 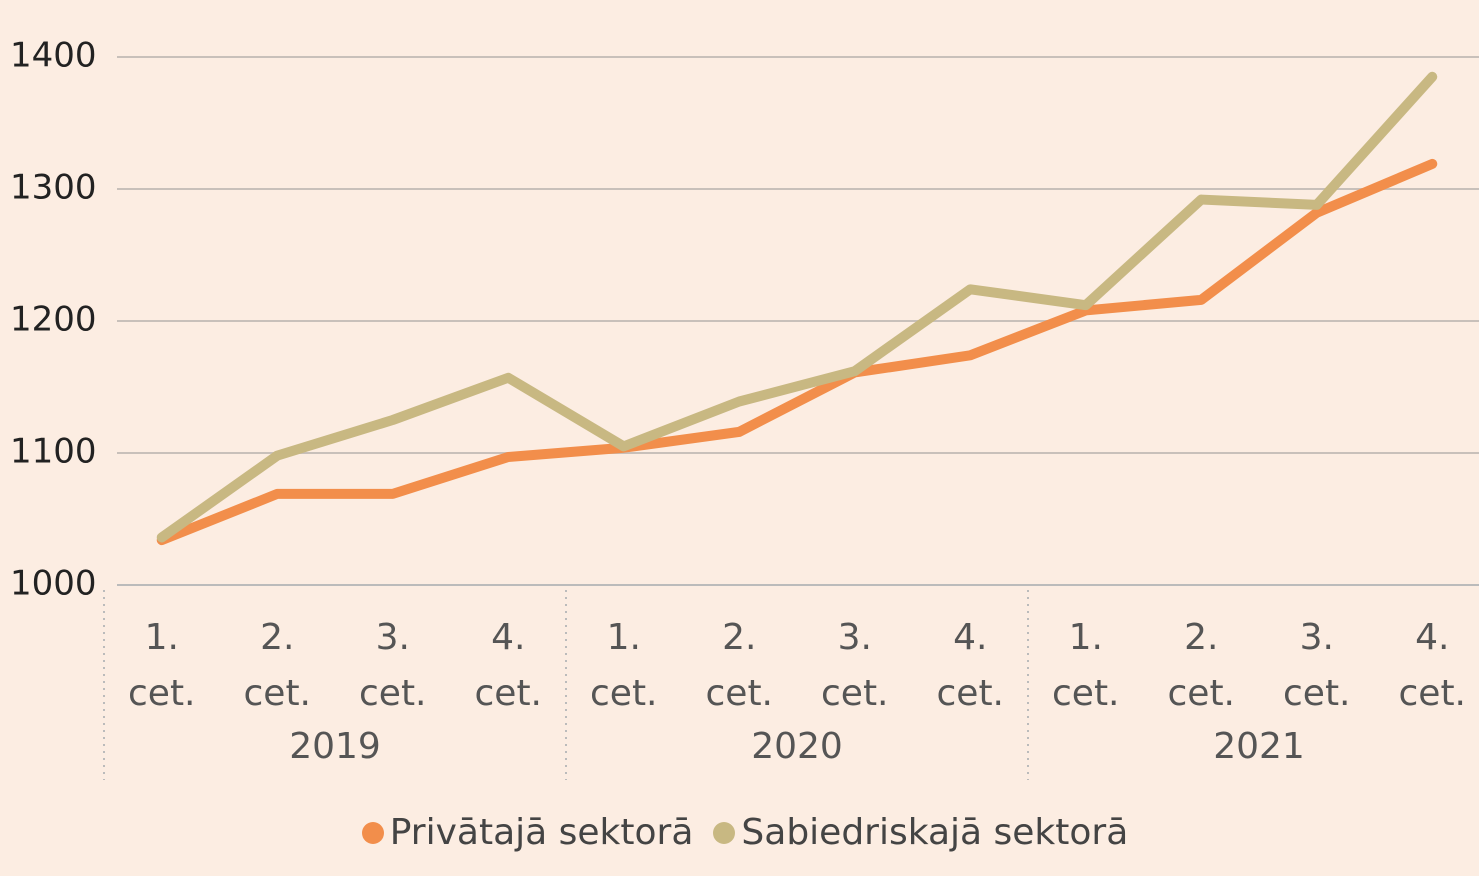 What do you see at coordinates (53, 188) in the screenshot?
I see `y-tick-label: 1300` at bounding box center [53, 188].